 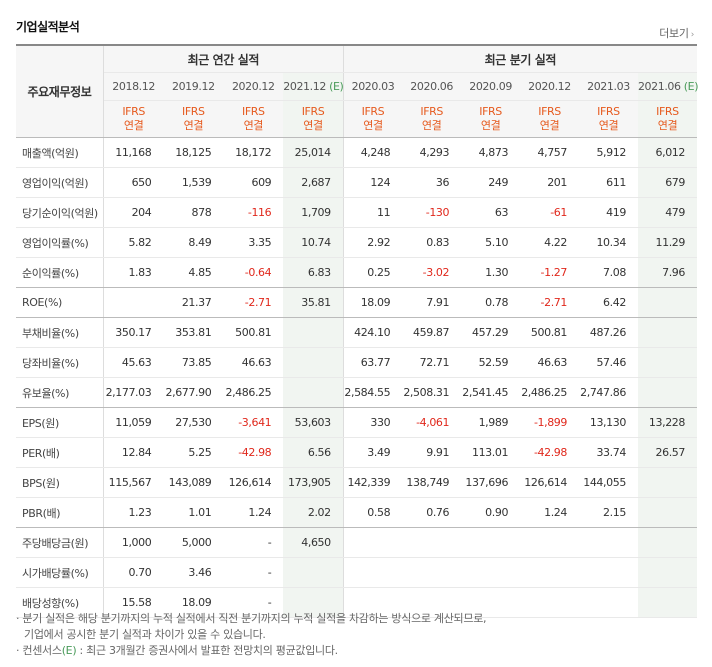 What do you see at coordinates (491, 452) in the screenshot?
I see `table-cell: 113.01` at bounding box center [491, 452].